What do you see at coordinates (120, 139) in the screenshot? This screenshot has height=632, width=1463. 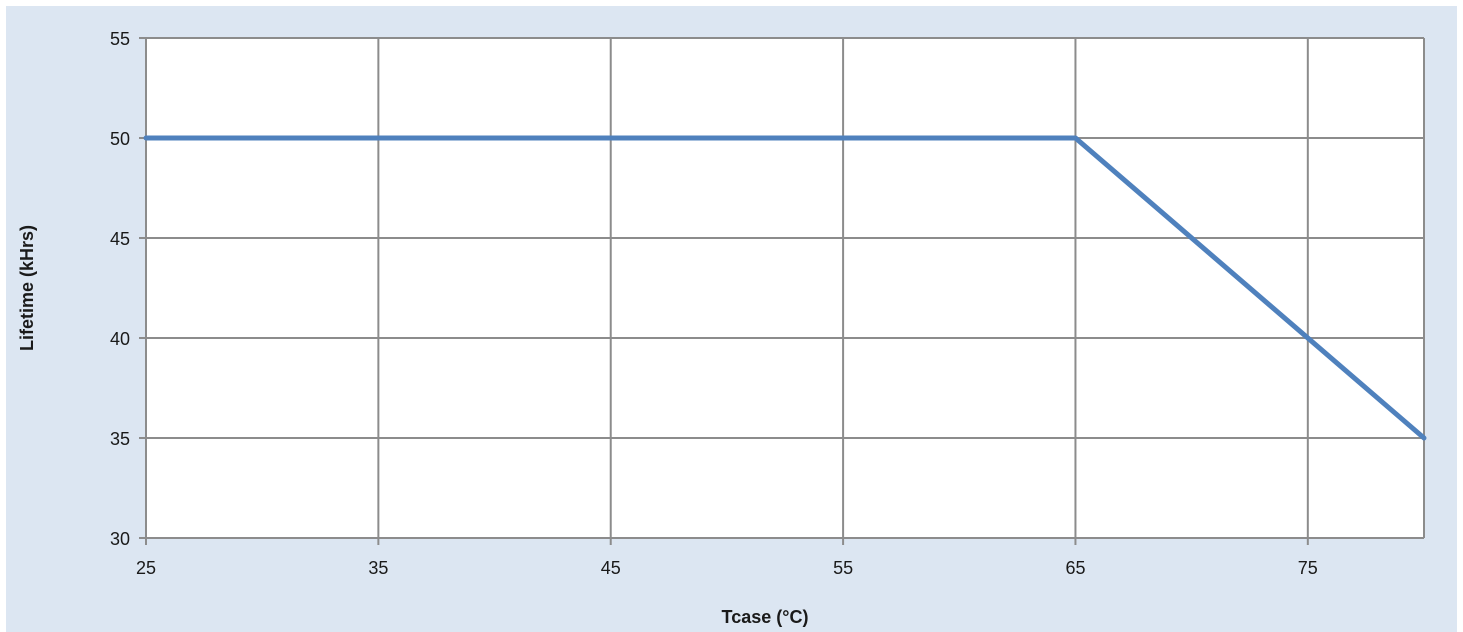 I see `y-tick-label: 50` at bounding box center [120, 139].